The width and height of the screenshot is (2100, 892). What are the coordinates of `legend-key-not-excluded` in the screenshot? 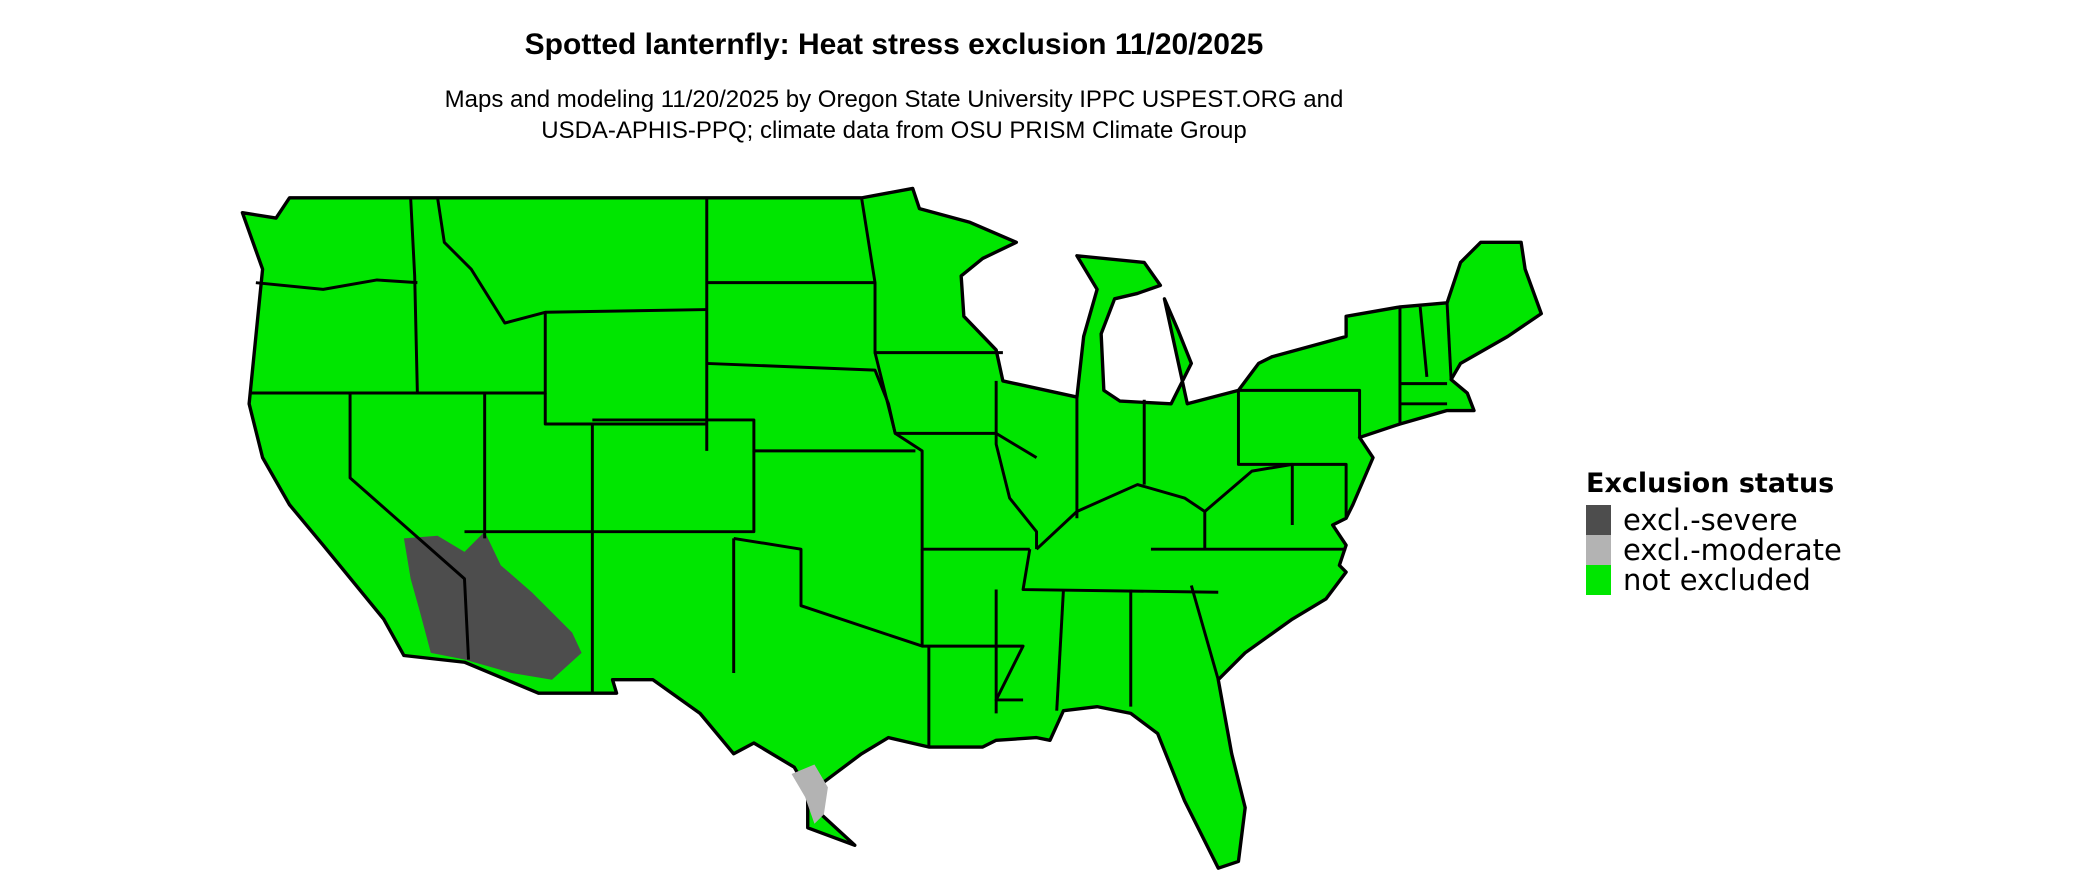 It's located at (1598, 580).